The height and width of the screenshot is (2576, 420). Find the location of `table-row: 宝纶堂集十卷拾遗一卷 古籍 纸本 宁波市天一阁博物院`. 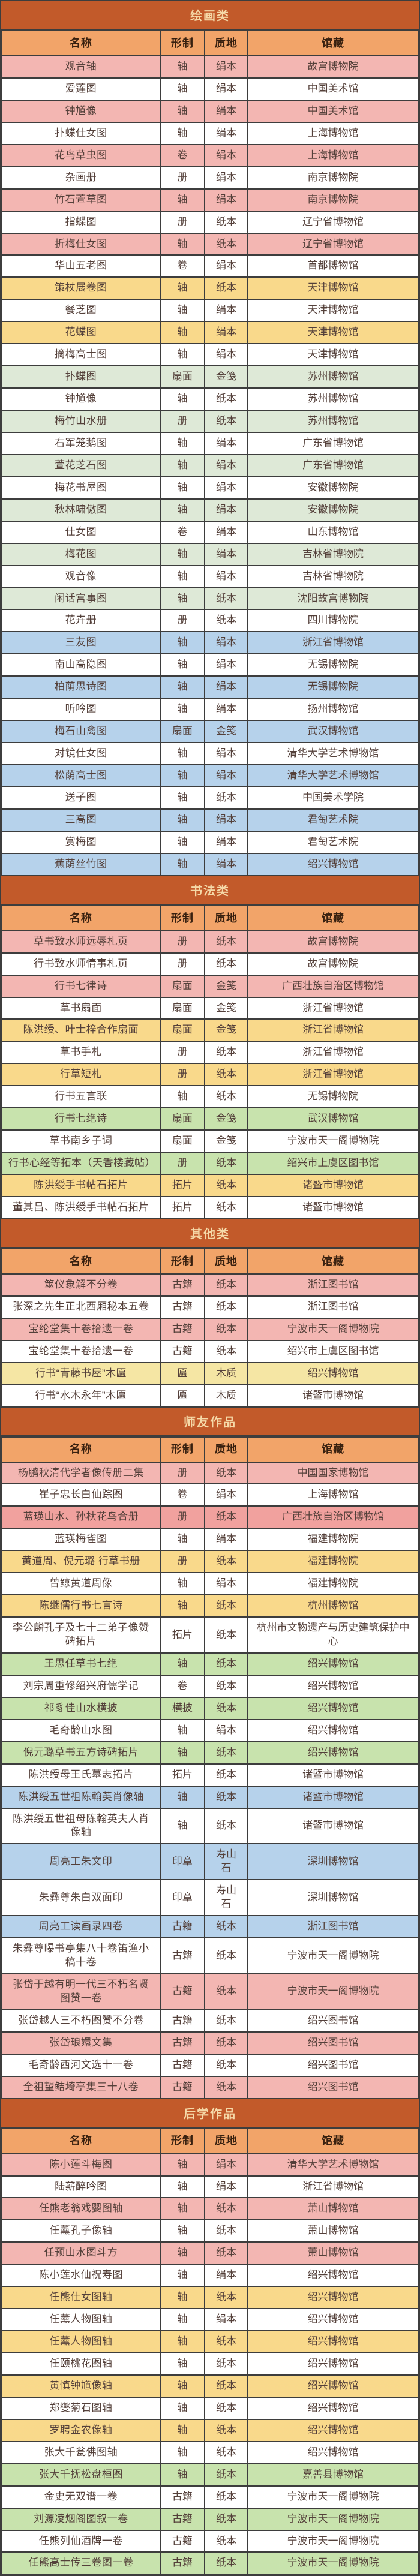

table-row: 宝纶堂集十卷拾遗一卷 古籍 纸本 宁波市天一阁博物院 is located at coordinates (210, 1329).